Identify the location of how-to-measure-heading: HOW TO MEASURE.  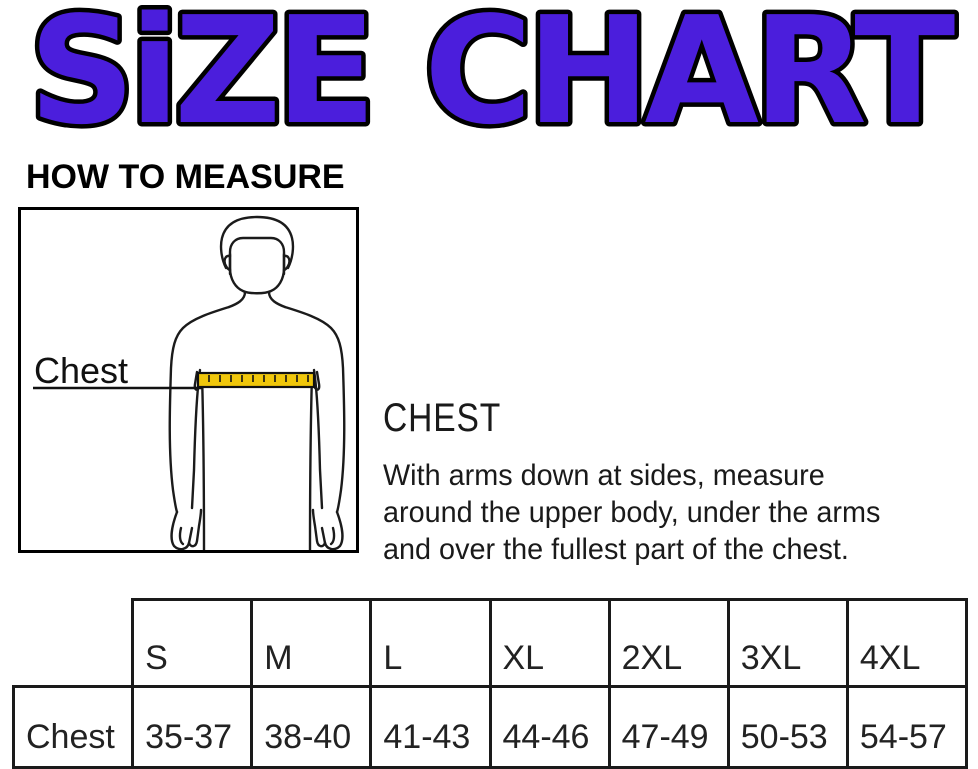
(185, 177).